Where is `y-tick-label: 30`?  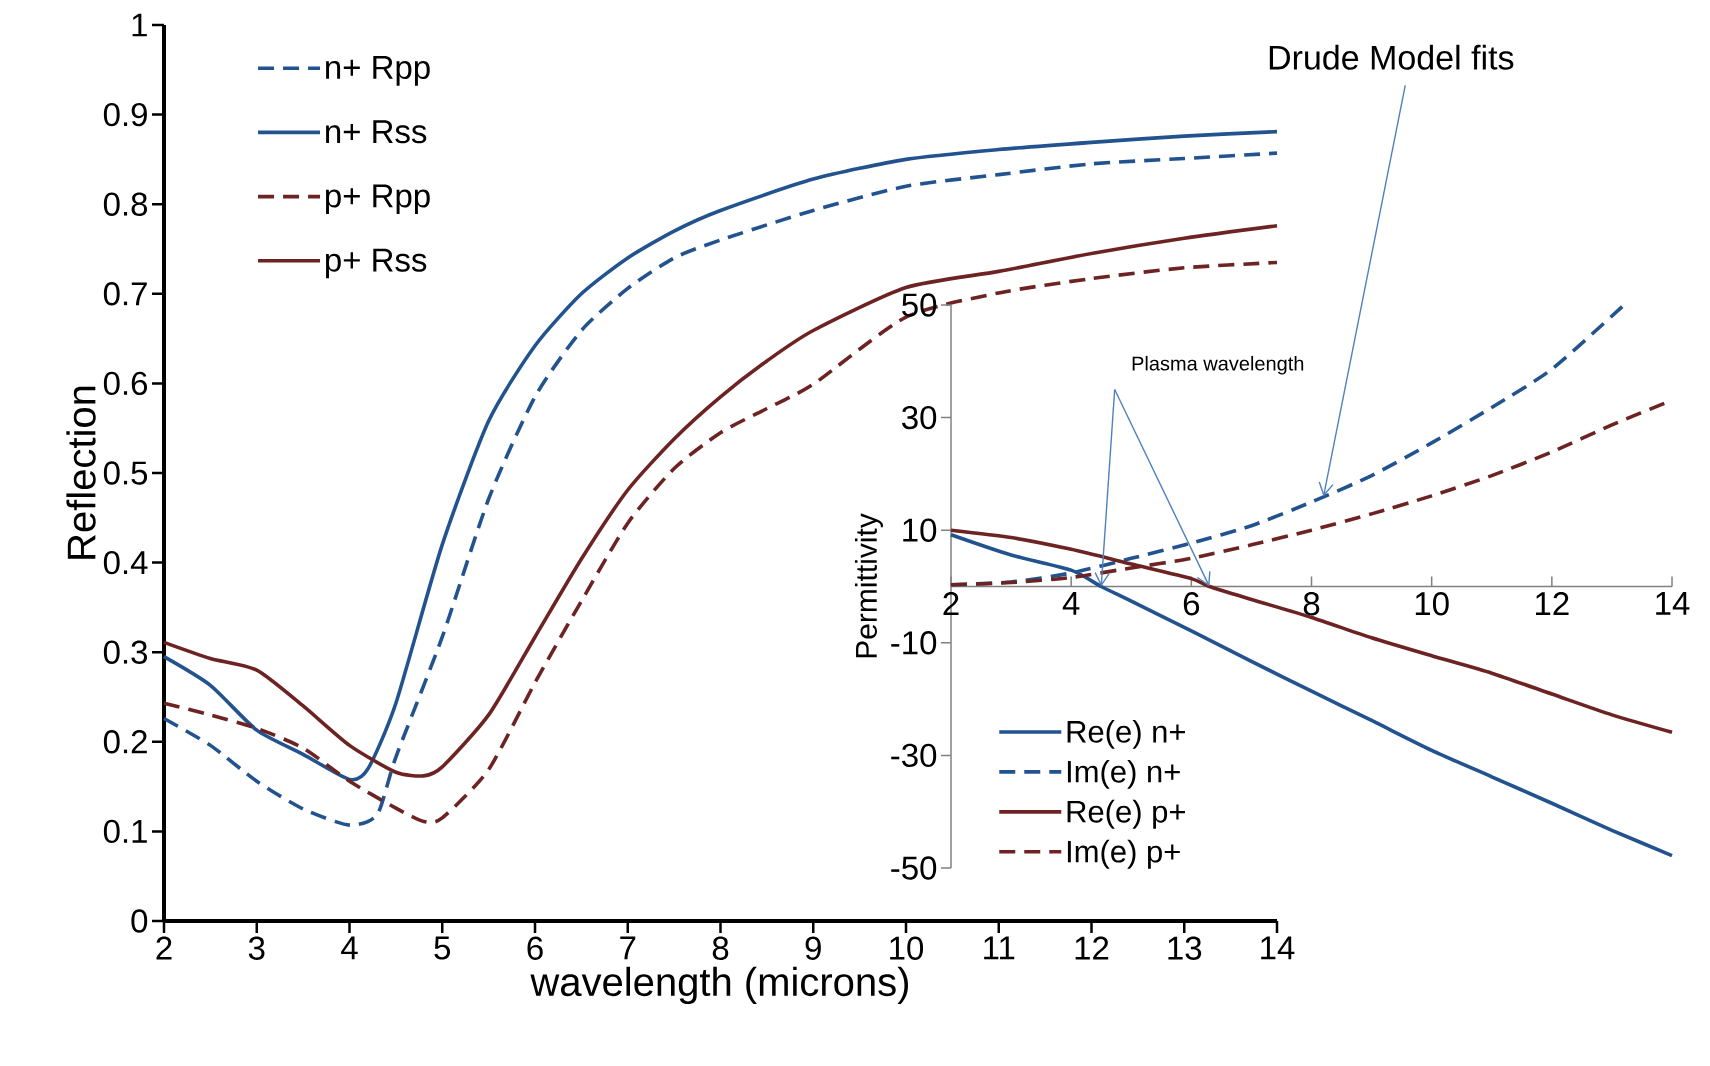
y-tick-label: 30 is located at coordinates (919, 417).